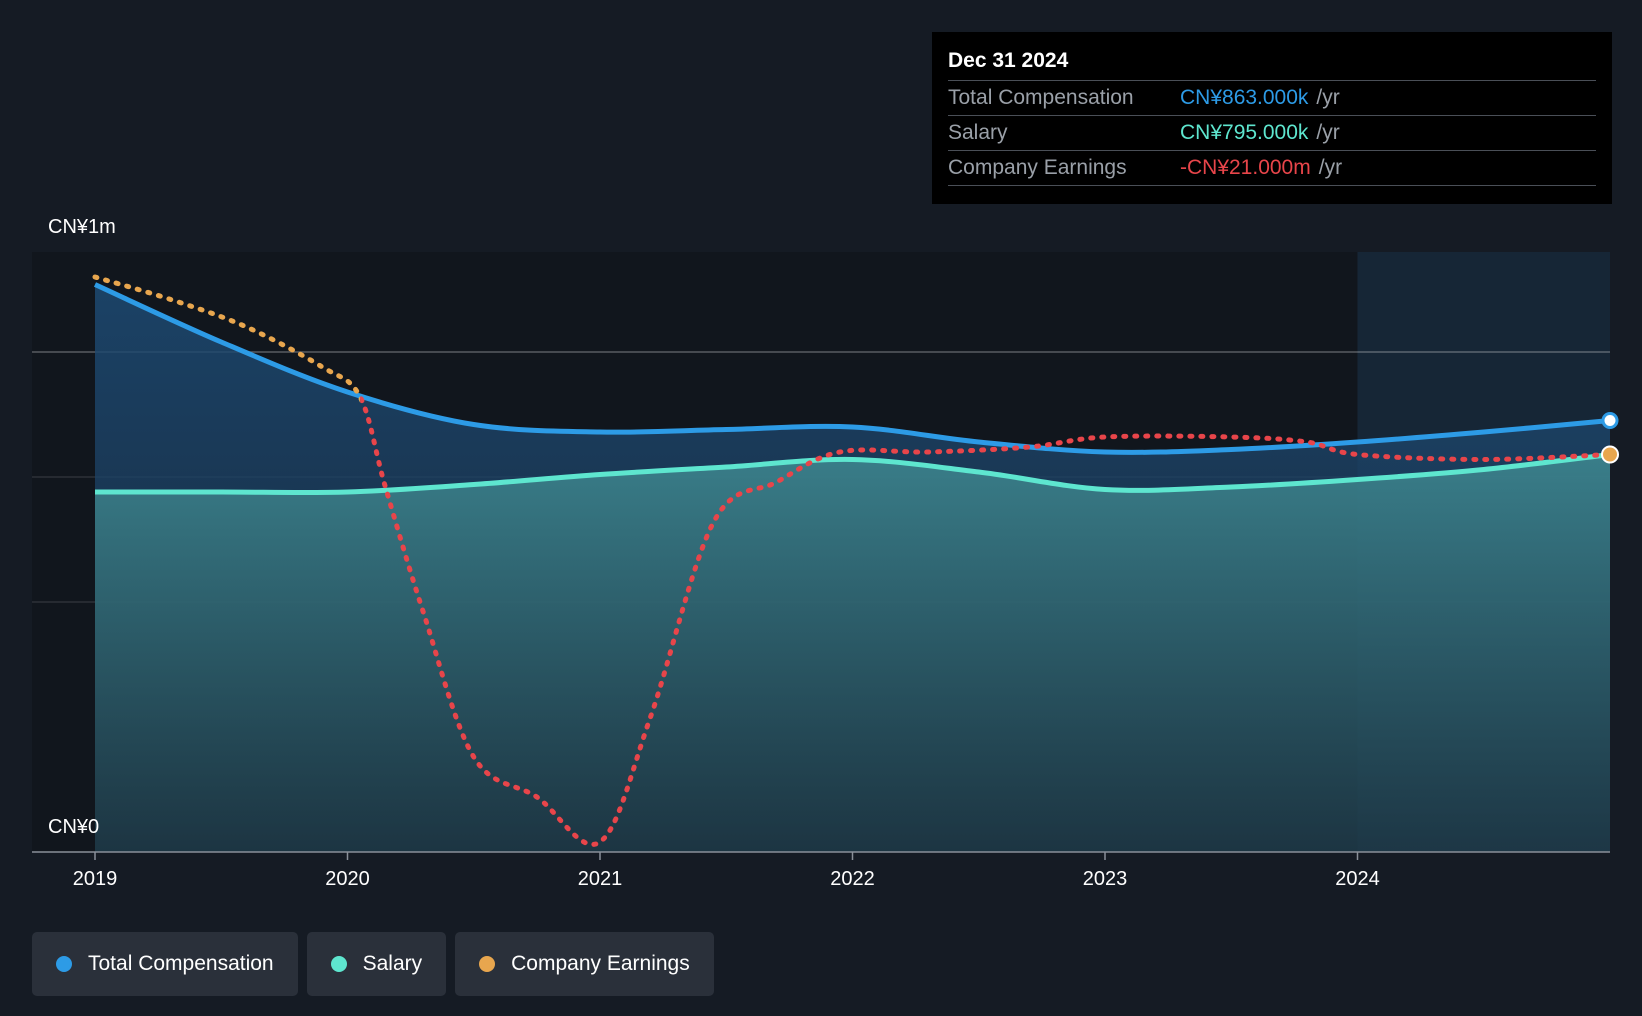  I want to click on tooltip-label: Total Compensation, so click(1041, 97).